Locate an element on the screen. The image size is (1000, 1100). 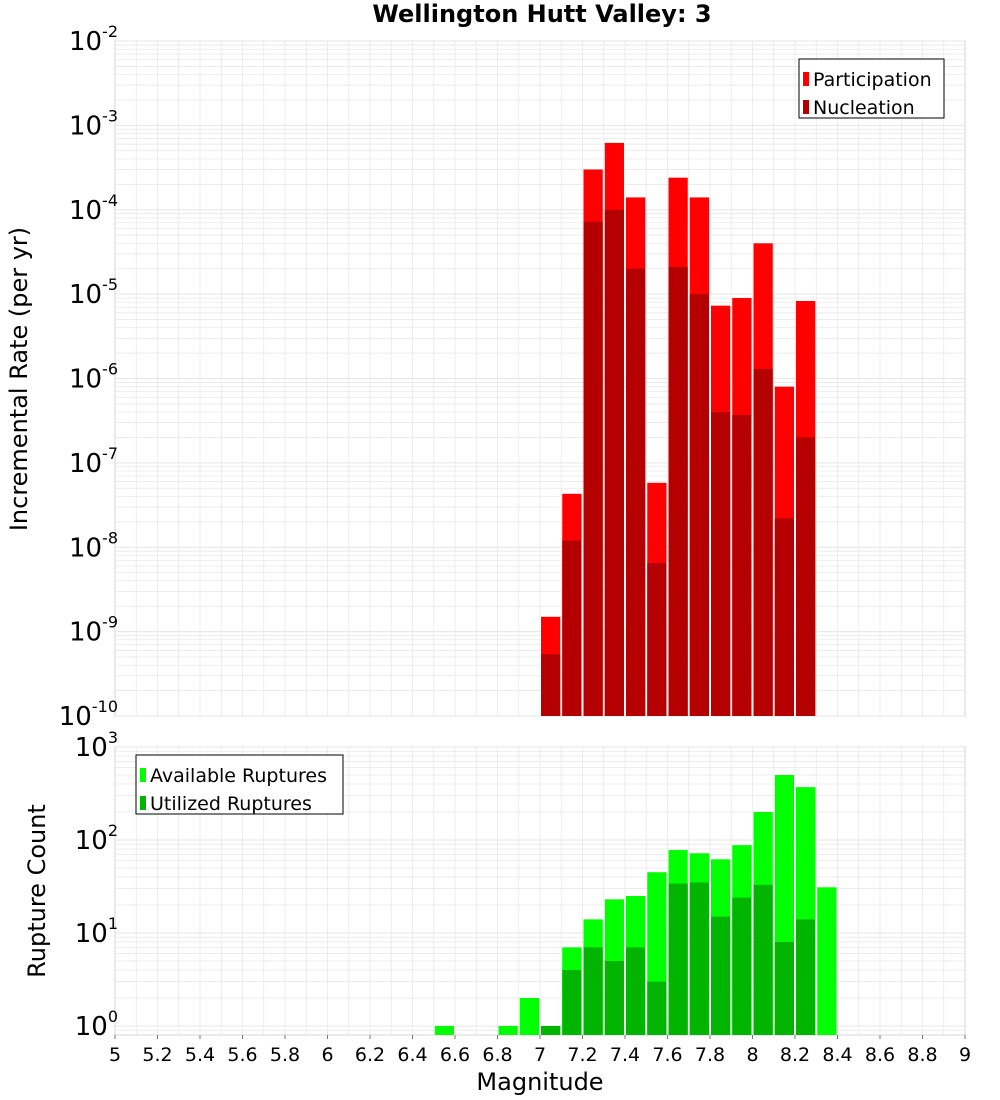
x-tick-label: 7.6 is located at coordinates (667, 1055).